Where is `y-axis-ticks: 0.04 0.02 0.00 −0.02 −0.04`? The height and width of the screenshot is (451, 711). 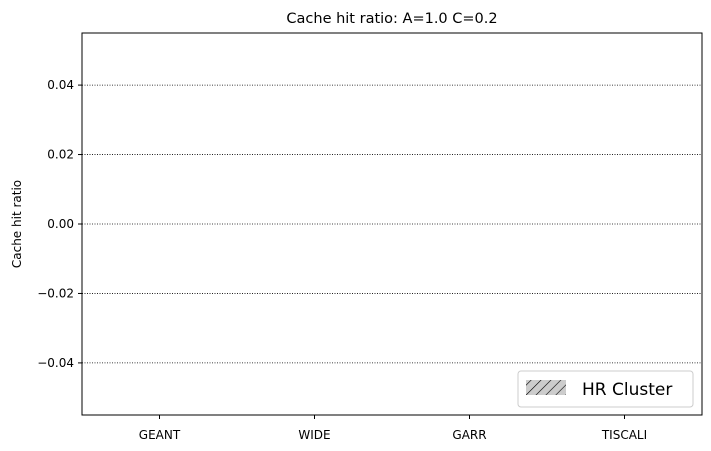
y-axis-ticks: 0.04 0.02 0.00 −0.02 −0.04 is located at coordinates (59, 224).